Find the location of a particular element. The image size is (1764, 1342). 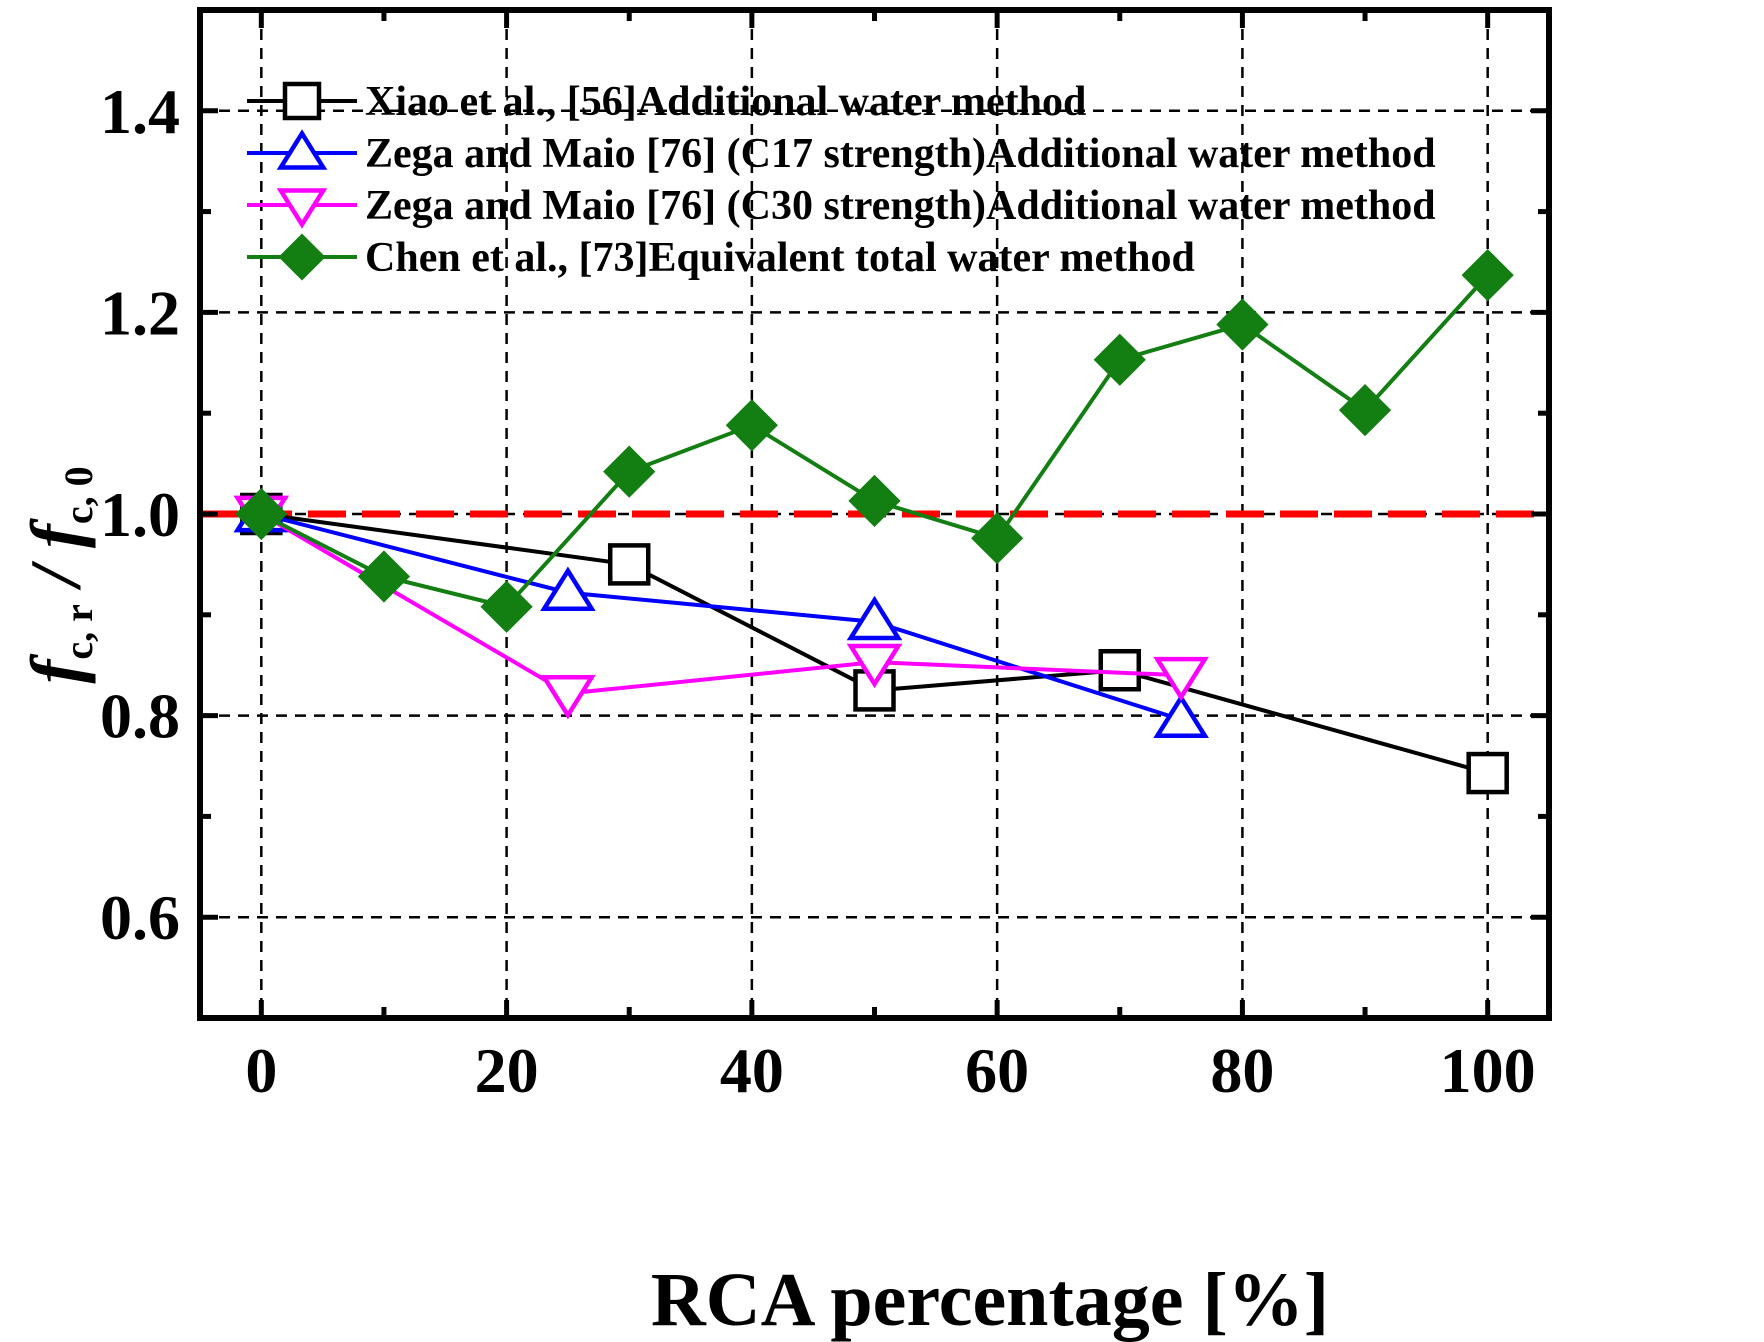

series-1-line is located at coordinates (721, 617).